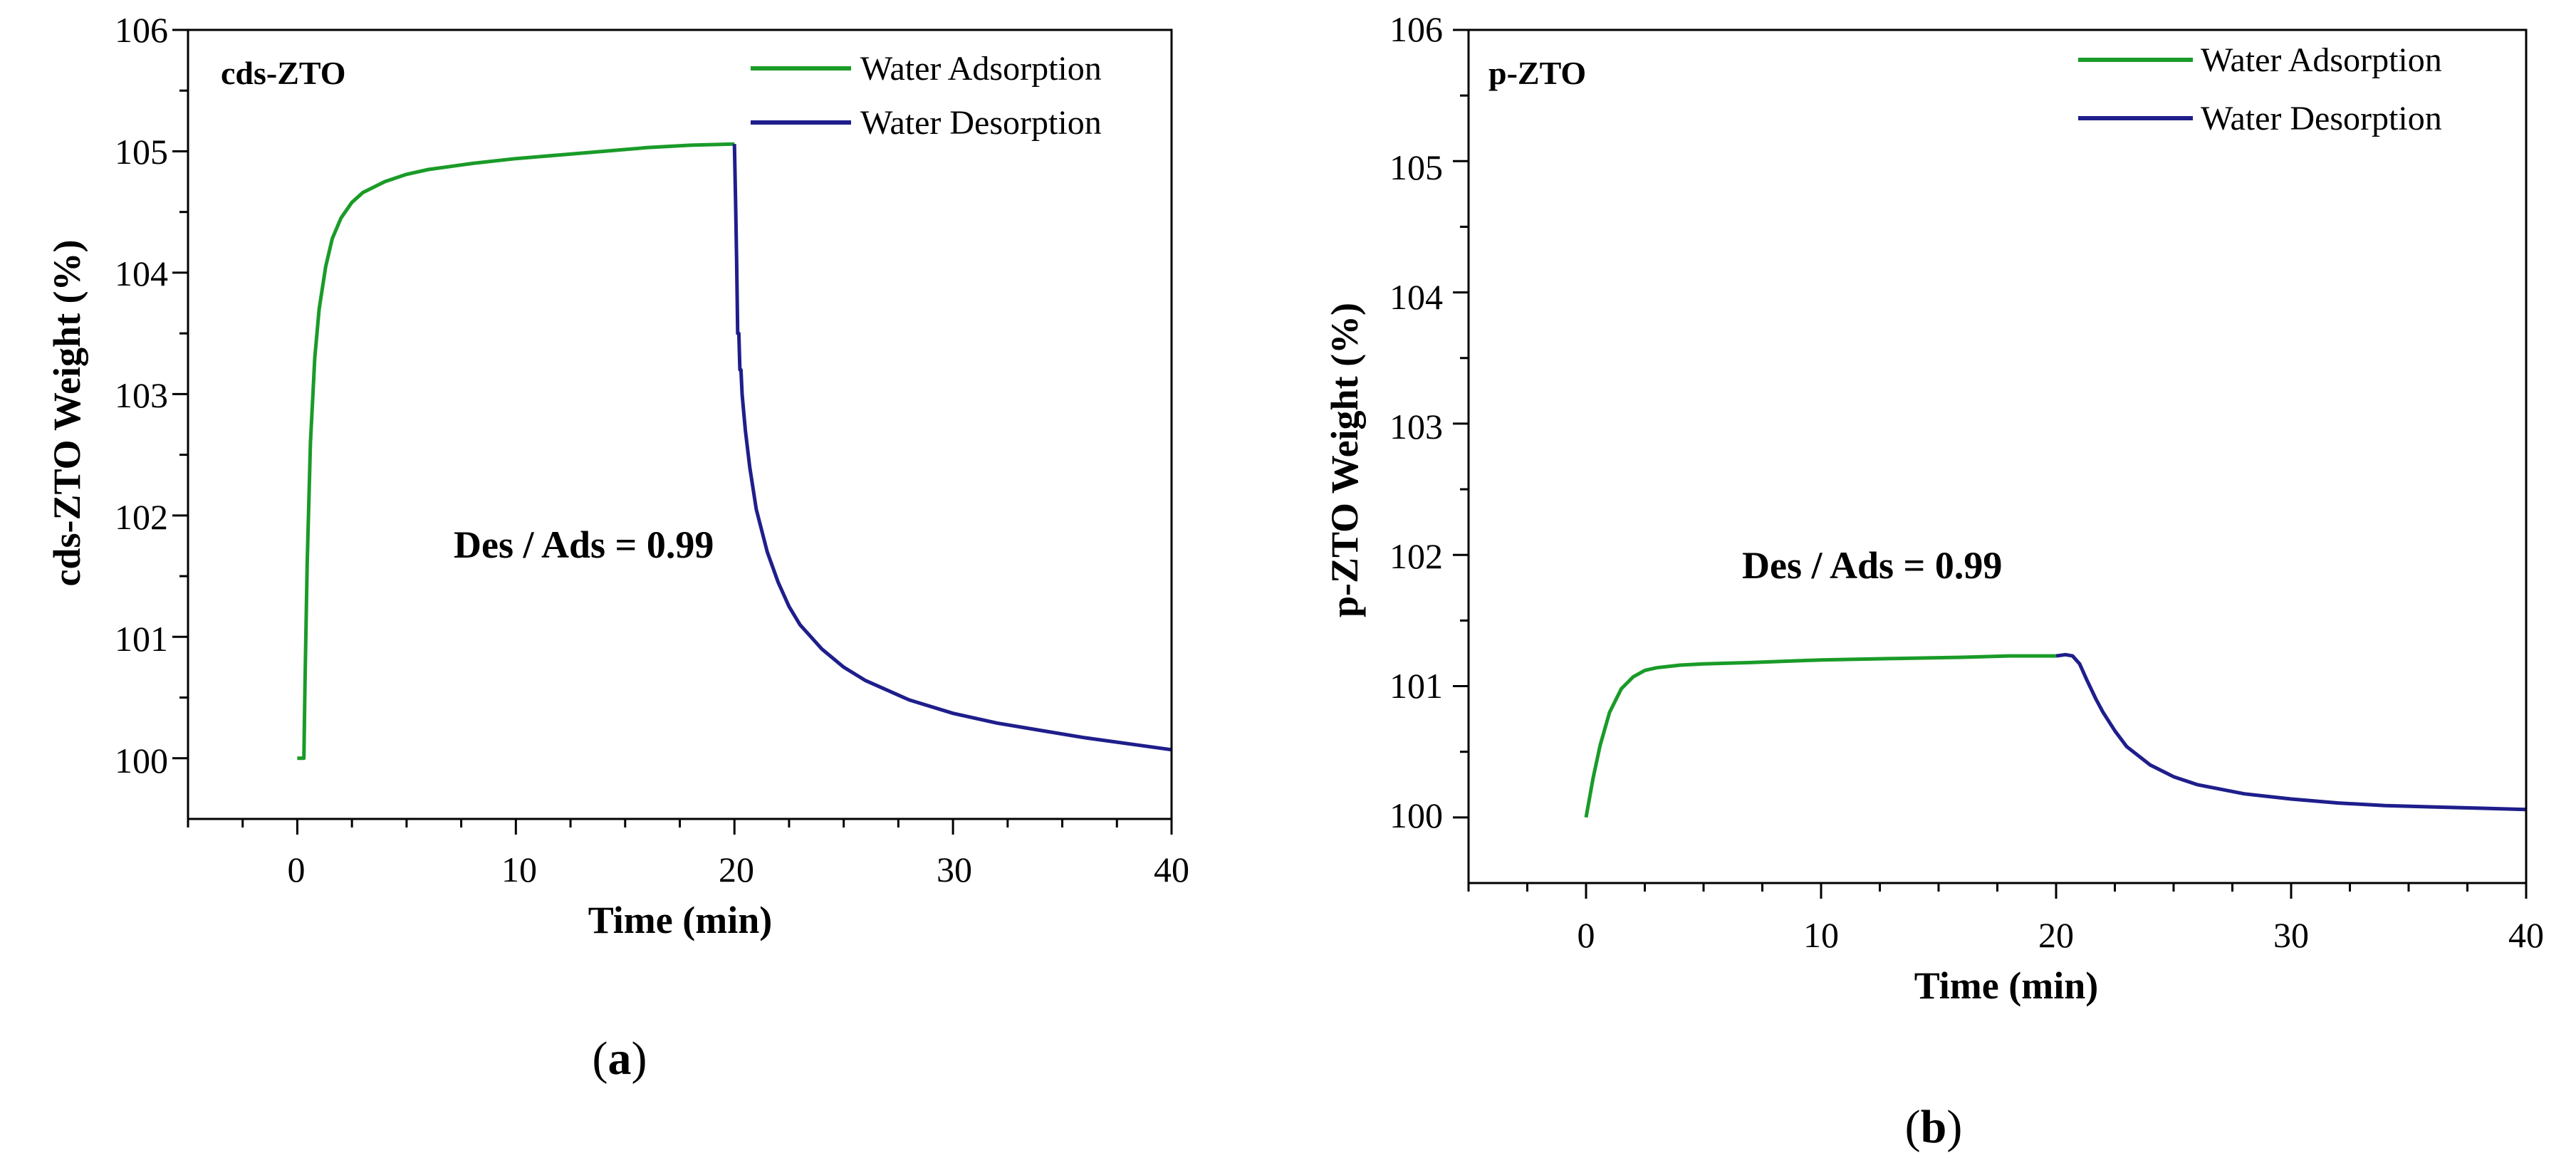  What do you see at coordinates (2056, 935) in the screenshot?
I see `chart-b-x-tick-label: 20` at bounding box center [2056, 935].